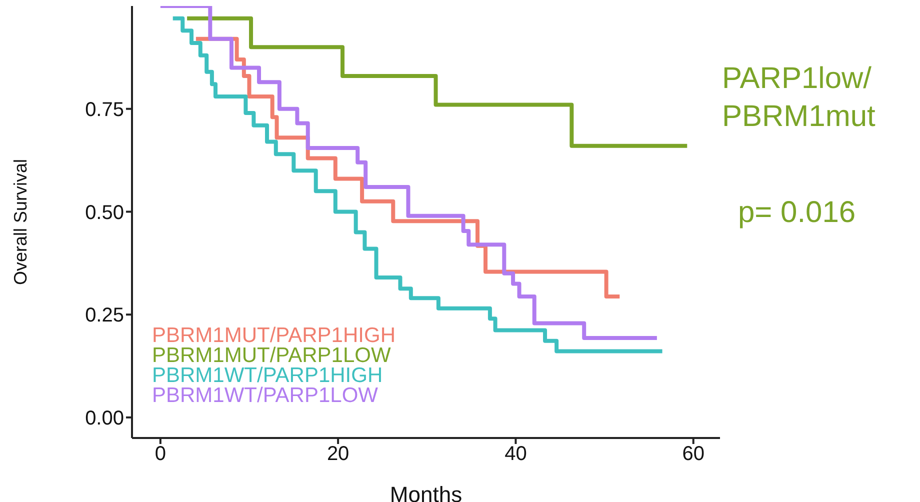 The height and width of the screenshot is (502, 920). Describe the element at coordinates (20, 222) in the screenshot. I see `y-axis-title: Overall Survival` at that location.